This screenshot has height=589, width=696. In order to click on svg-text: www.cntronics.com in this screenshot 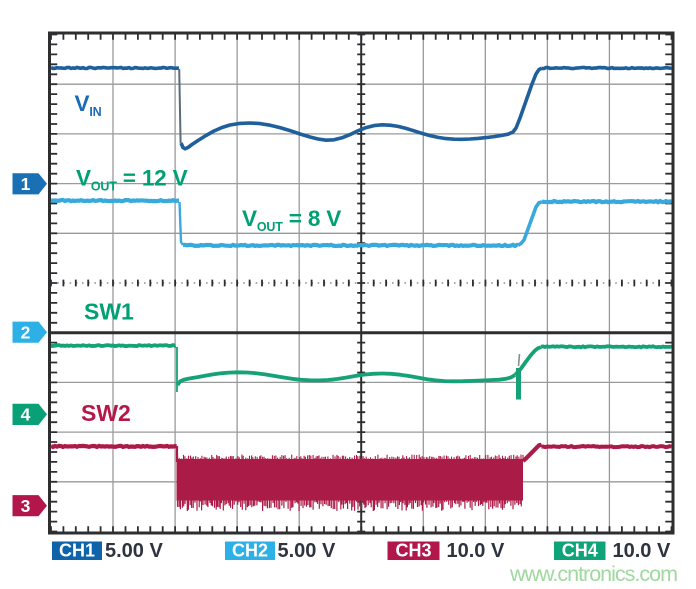, I will do `click(593, 574)`.